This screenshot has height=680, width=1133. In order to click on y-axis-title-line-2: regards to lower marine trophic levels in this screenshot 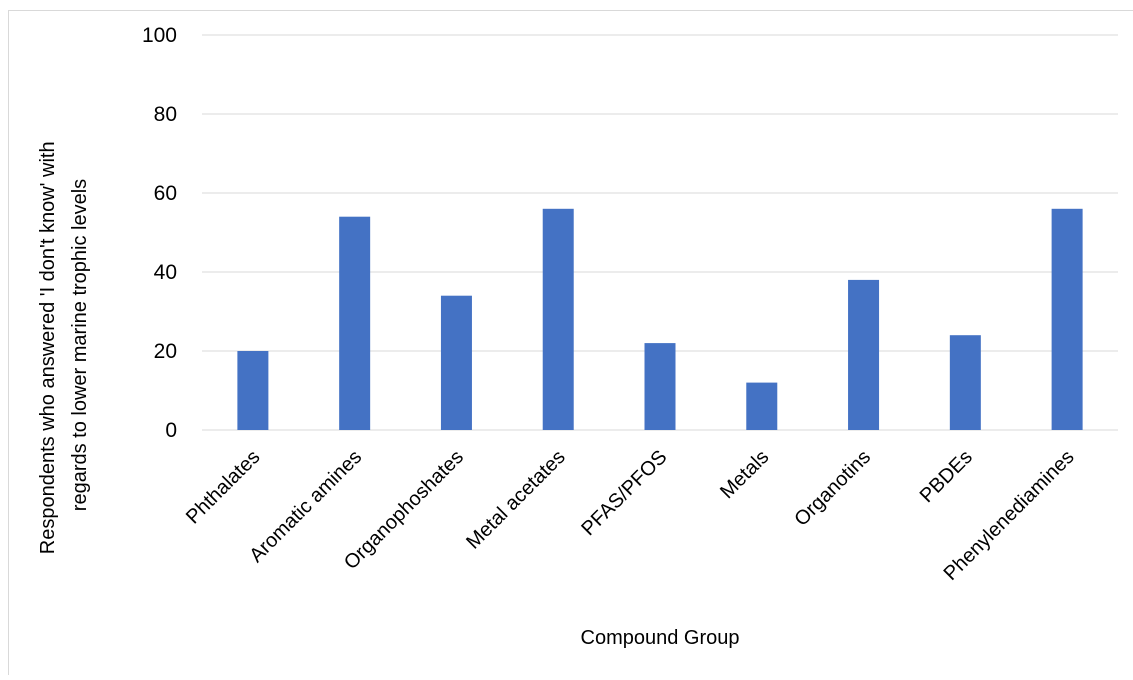, I will do `click(80, 345)`.